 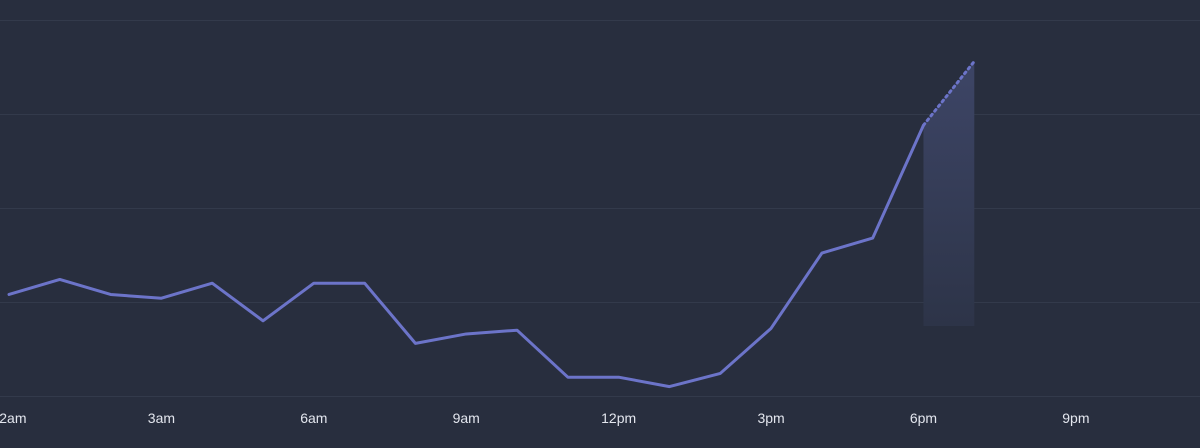 I want to click on x-axis-ticks: 12am 3am 6am 9am 12pm 3pm 6pm 9pm, so click(x=545, y=418).